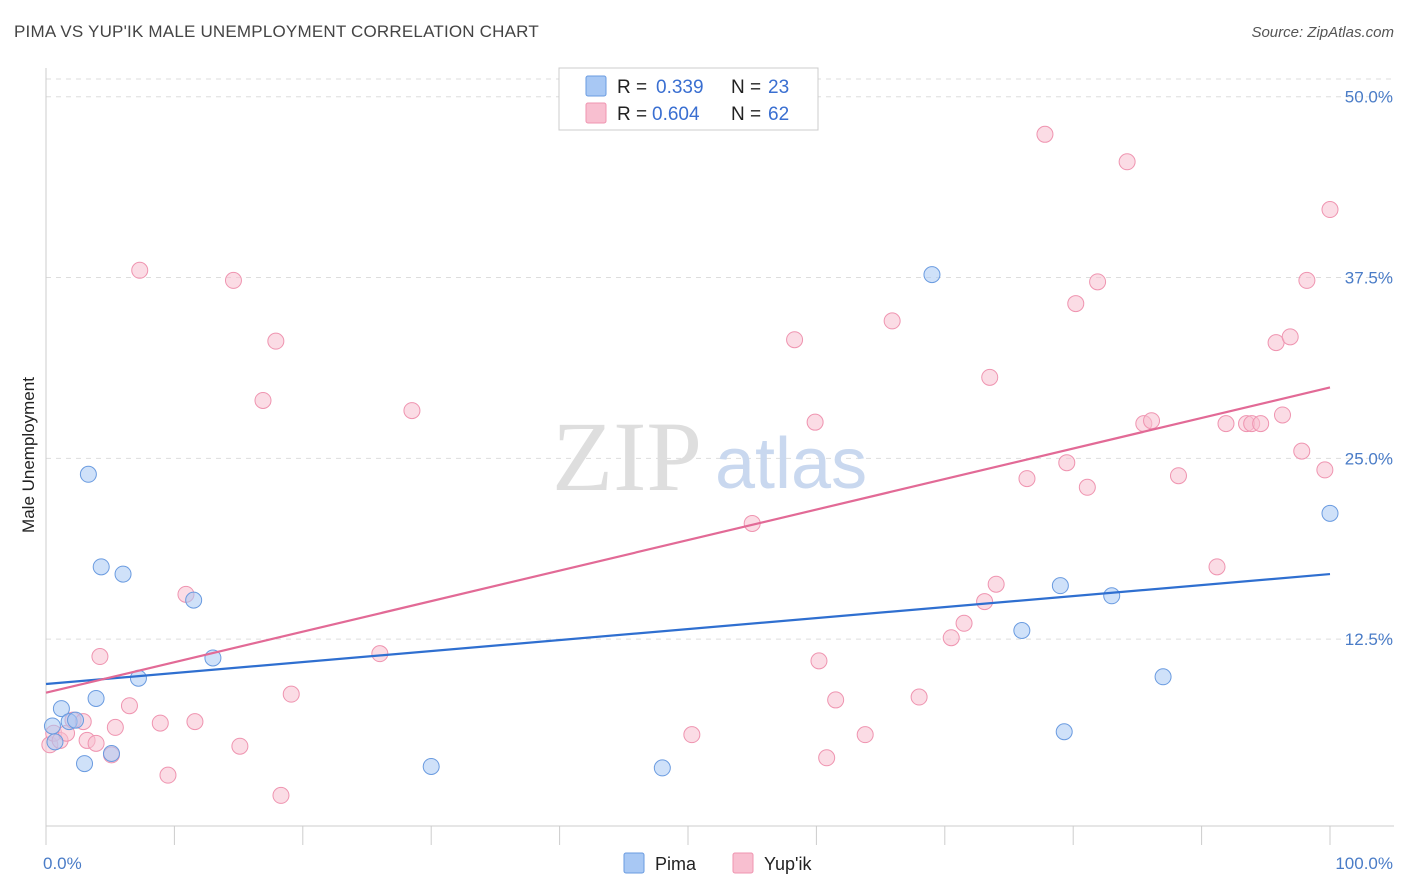 This screenshot has width=1406, height=892. I want to click on watermark-atlas: atlas, so click(791, 464).